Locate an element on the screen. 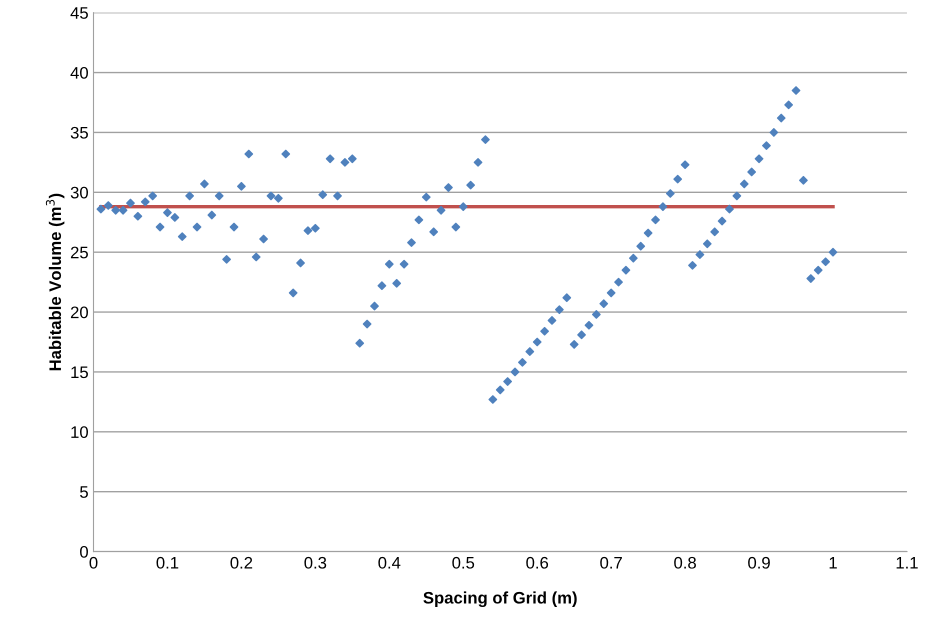 Image resolution: width=935 pixels, height=634 pixels. y-tick-label: 20 is located at coordinates (79, 312).